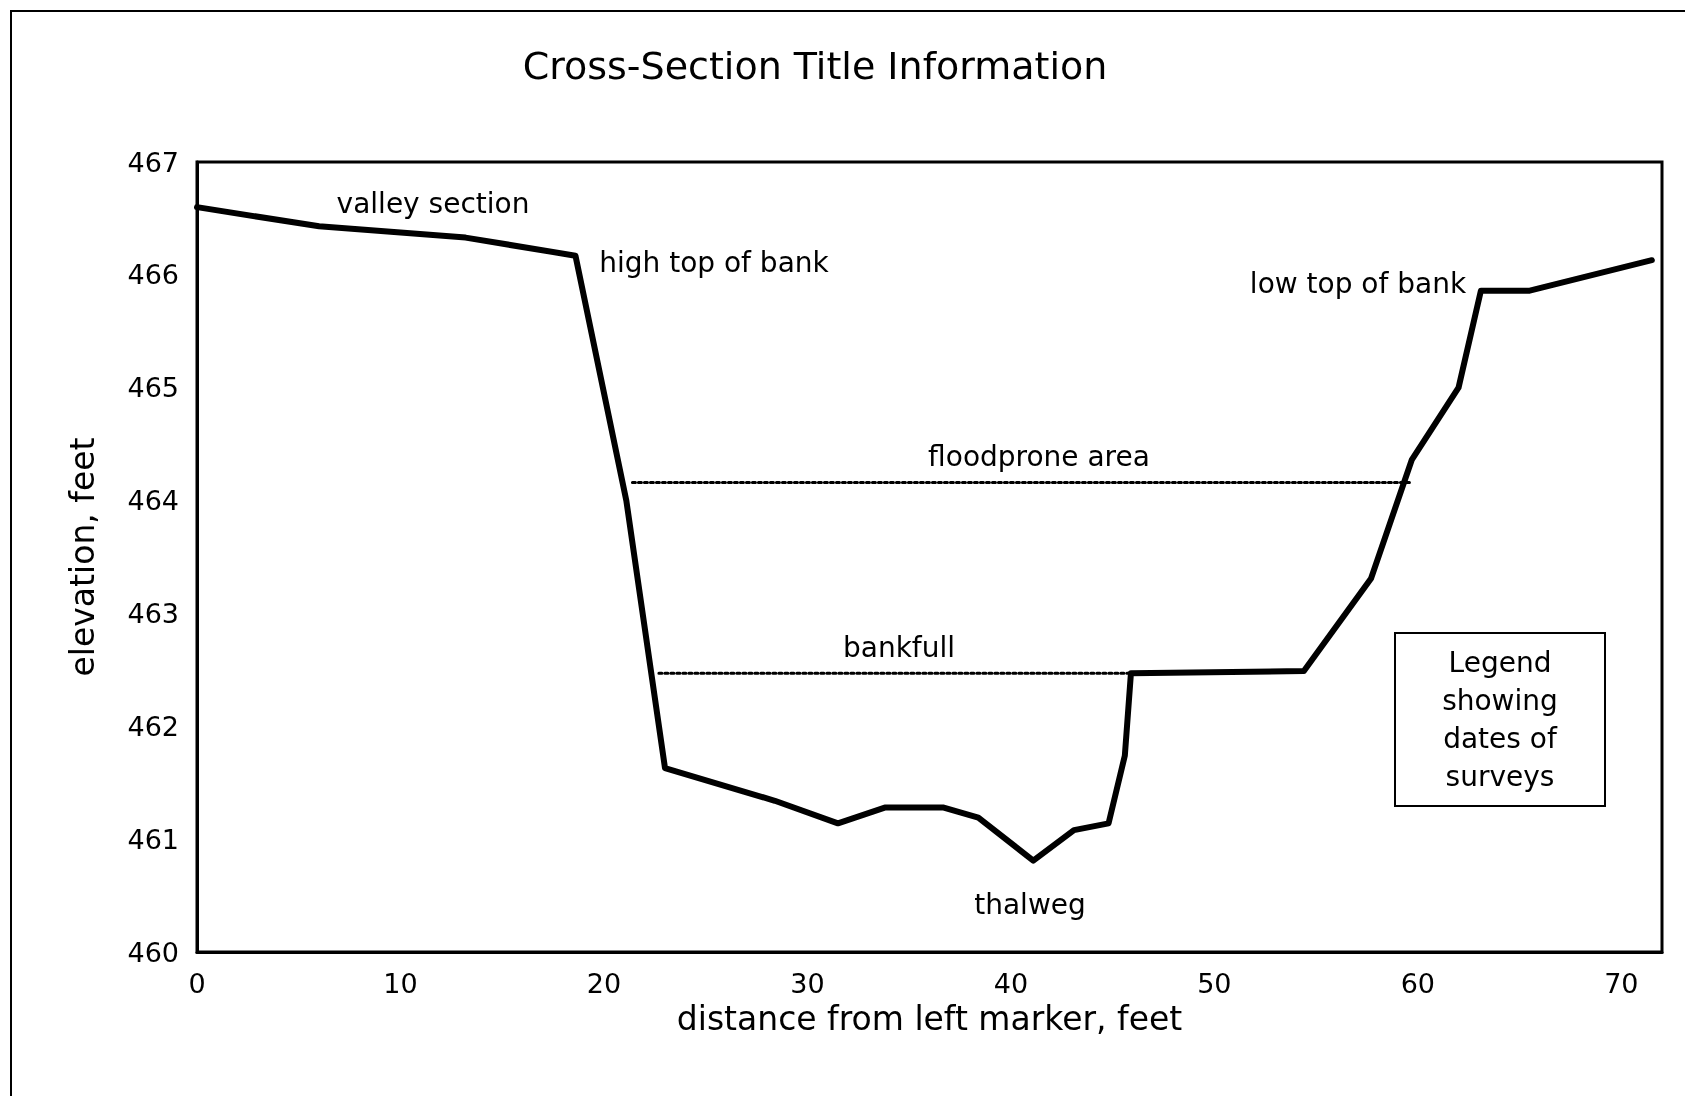  Describe the element at coordinates (153, 613) in the screenshot. I see `y-tick-label: 463` at that location.